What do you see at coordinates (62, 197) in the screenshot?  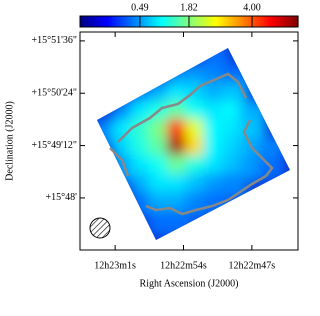 I see `y-tick-label: +15°48'` at bounding box center [62, 197].